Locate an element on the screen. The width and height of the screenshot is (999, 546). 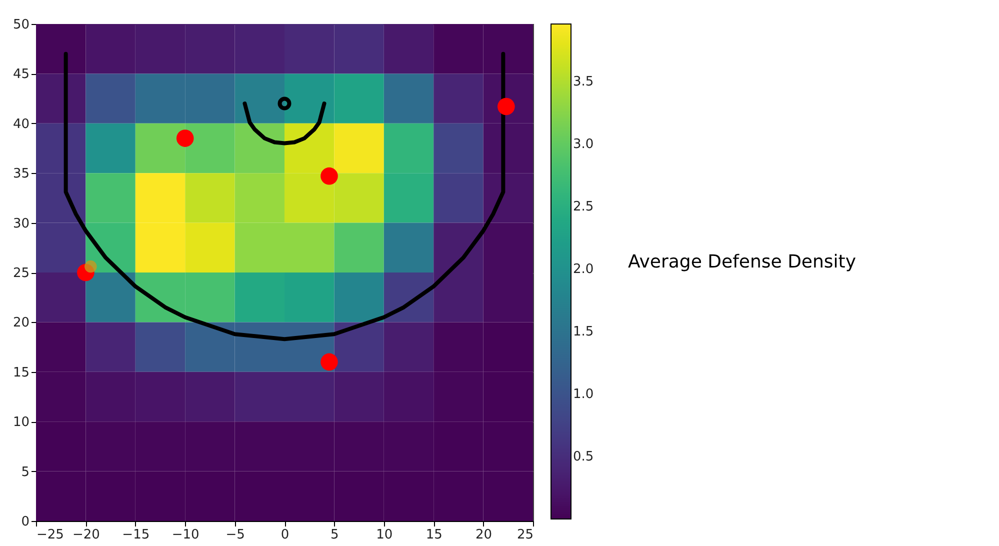
x-tick-label: 15 is located at coordinates (434, 535).